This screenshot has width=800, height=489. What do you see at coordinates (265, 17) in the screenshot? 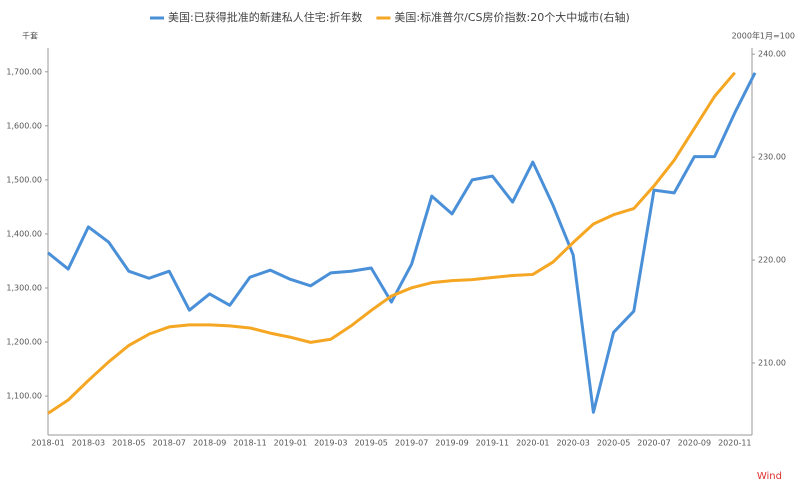
I see `legend-label: 美国:已获得批准的新建私人住宅:折年数` at bounding box center [265, 17].